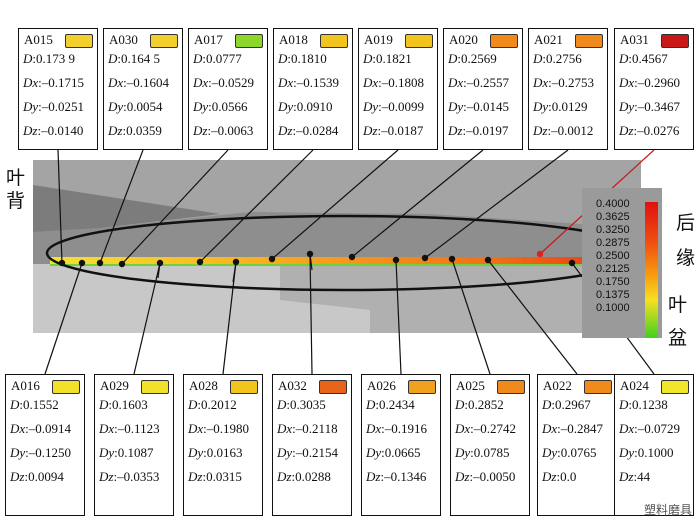  I want to click on callout-box-a024: A024 D:0.1238 Dx:–0.0729 Dy:0.1000 Dz:44, so click(654, 445).